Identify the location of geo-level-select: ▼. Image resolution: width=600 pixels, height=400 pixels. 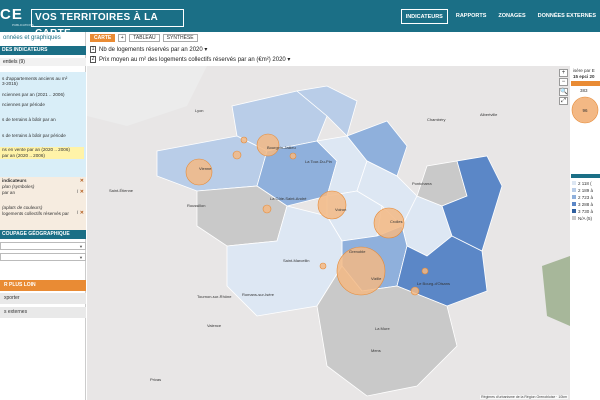
(43, 246).